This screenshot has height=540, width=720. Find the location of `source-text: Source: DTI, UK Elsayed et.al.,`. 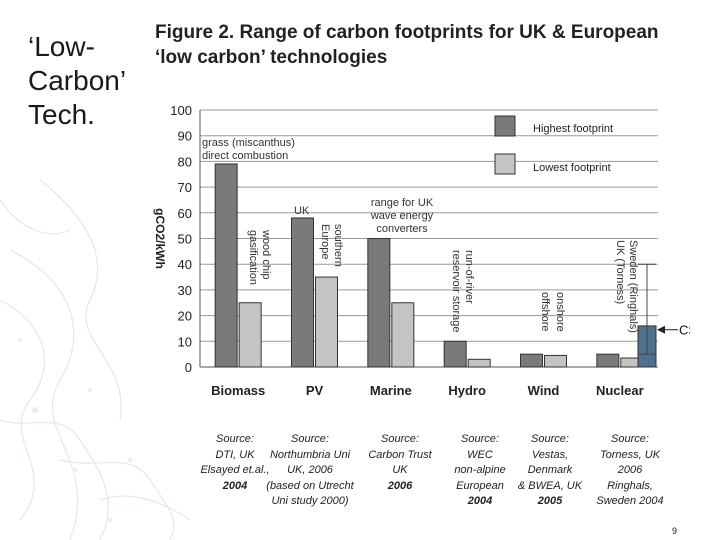

source-text: Source: DTI, UK Elsayed et.al., is located at coordinates (235, 454).